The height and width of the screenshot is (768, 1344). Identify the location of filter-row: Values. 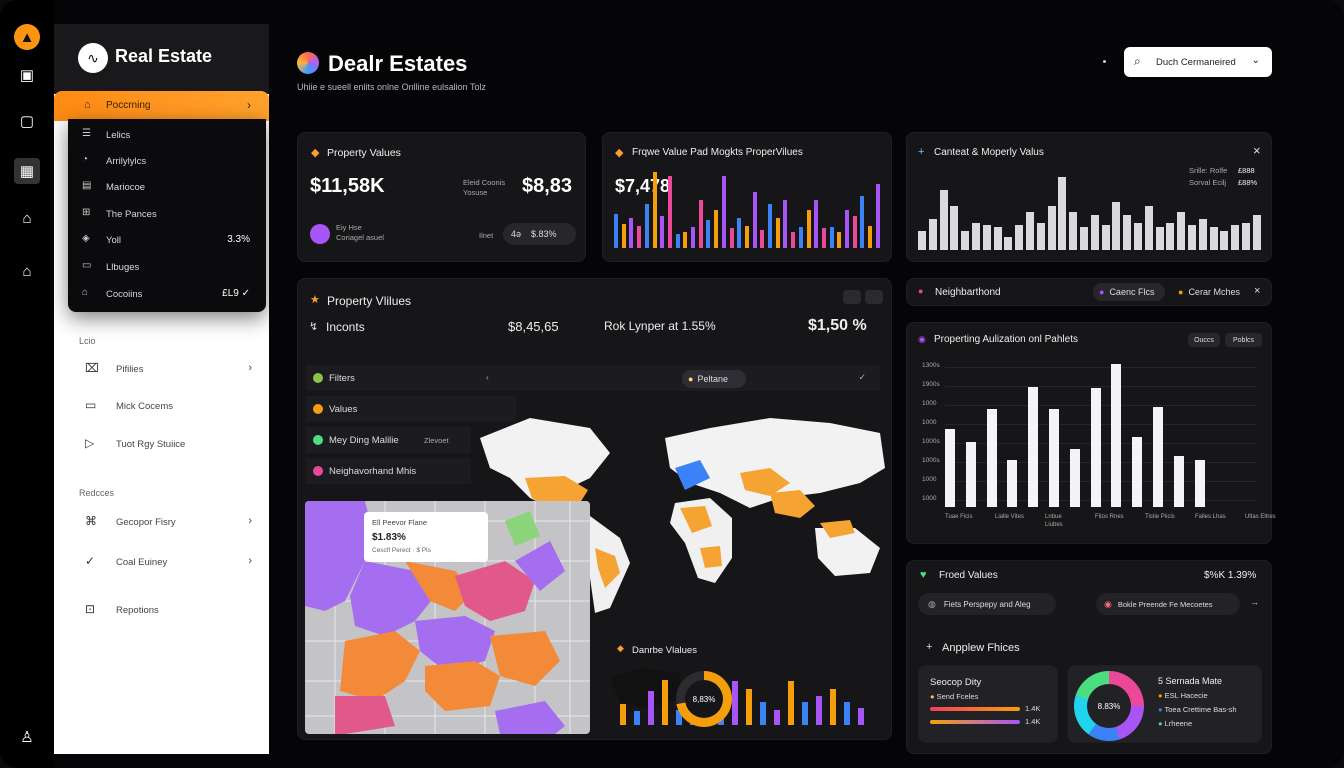
(411, 409).